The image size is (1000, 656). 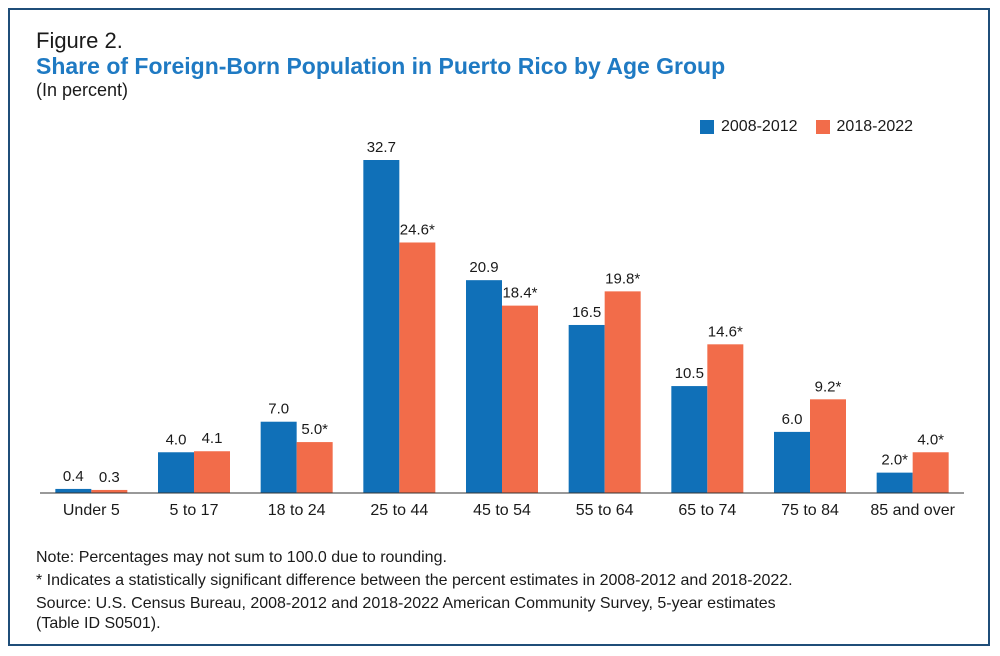 I want to click on legend-label-2008-2012: 2008-2012, so click(x=759, y=126).